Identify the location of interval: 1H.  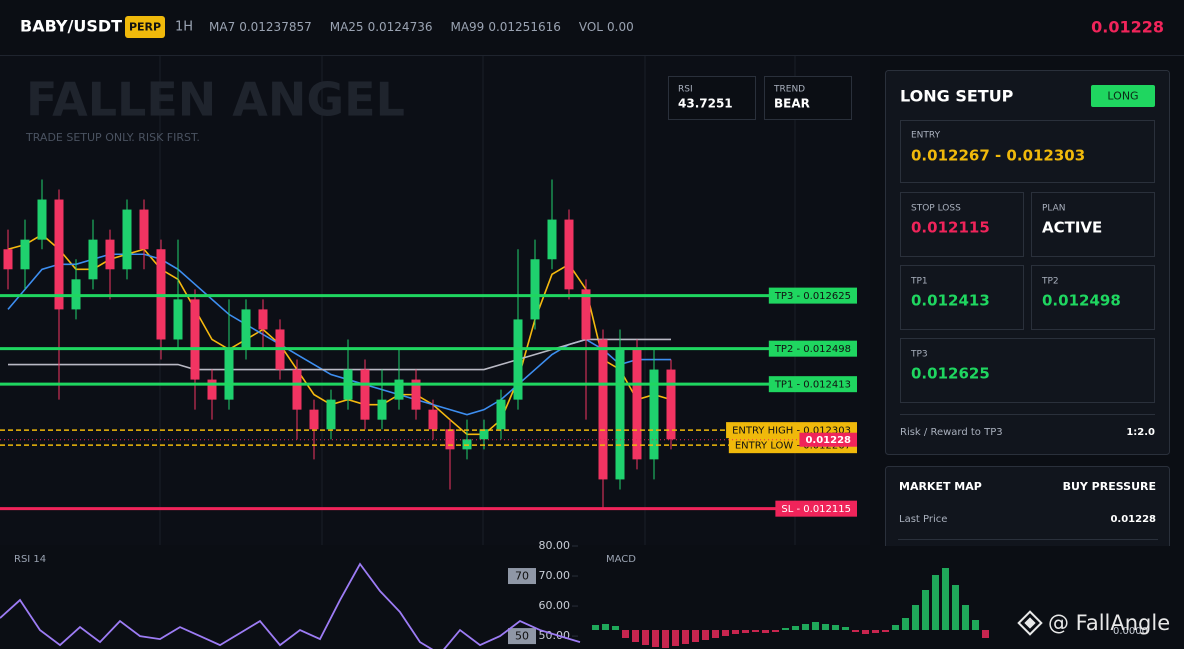
(184, 27).